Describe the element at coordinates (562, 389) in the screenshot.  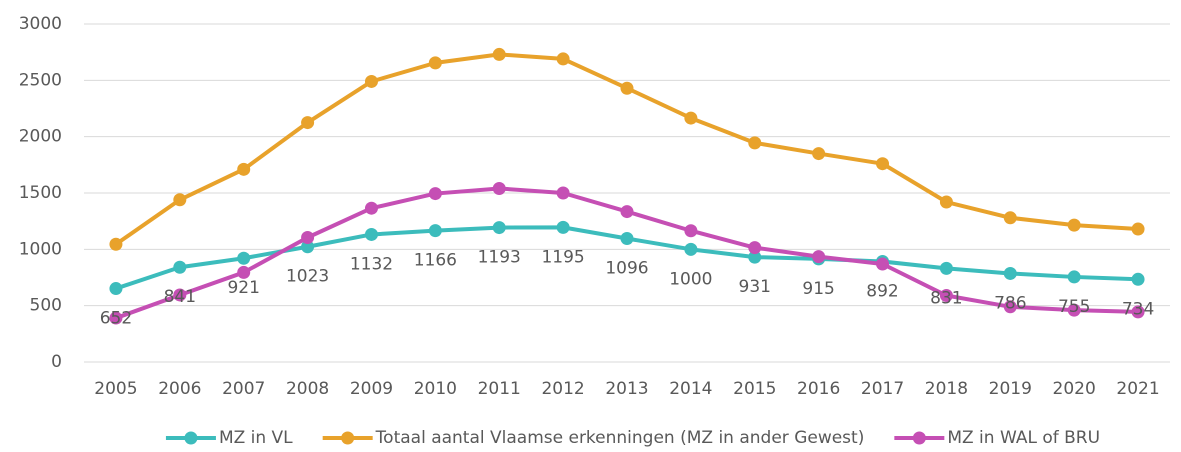
I see `x-tick-label: 2012` at that location.